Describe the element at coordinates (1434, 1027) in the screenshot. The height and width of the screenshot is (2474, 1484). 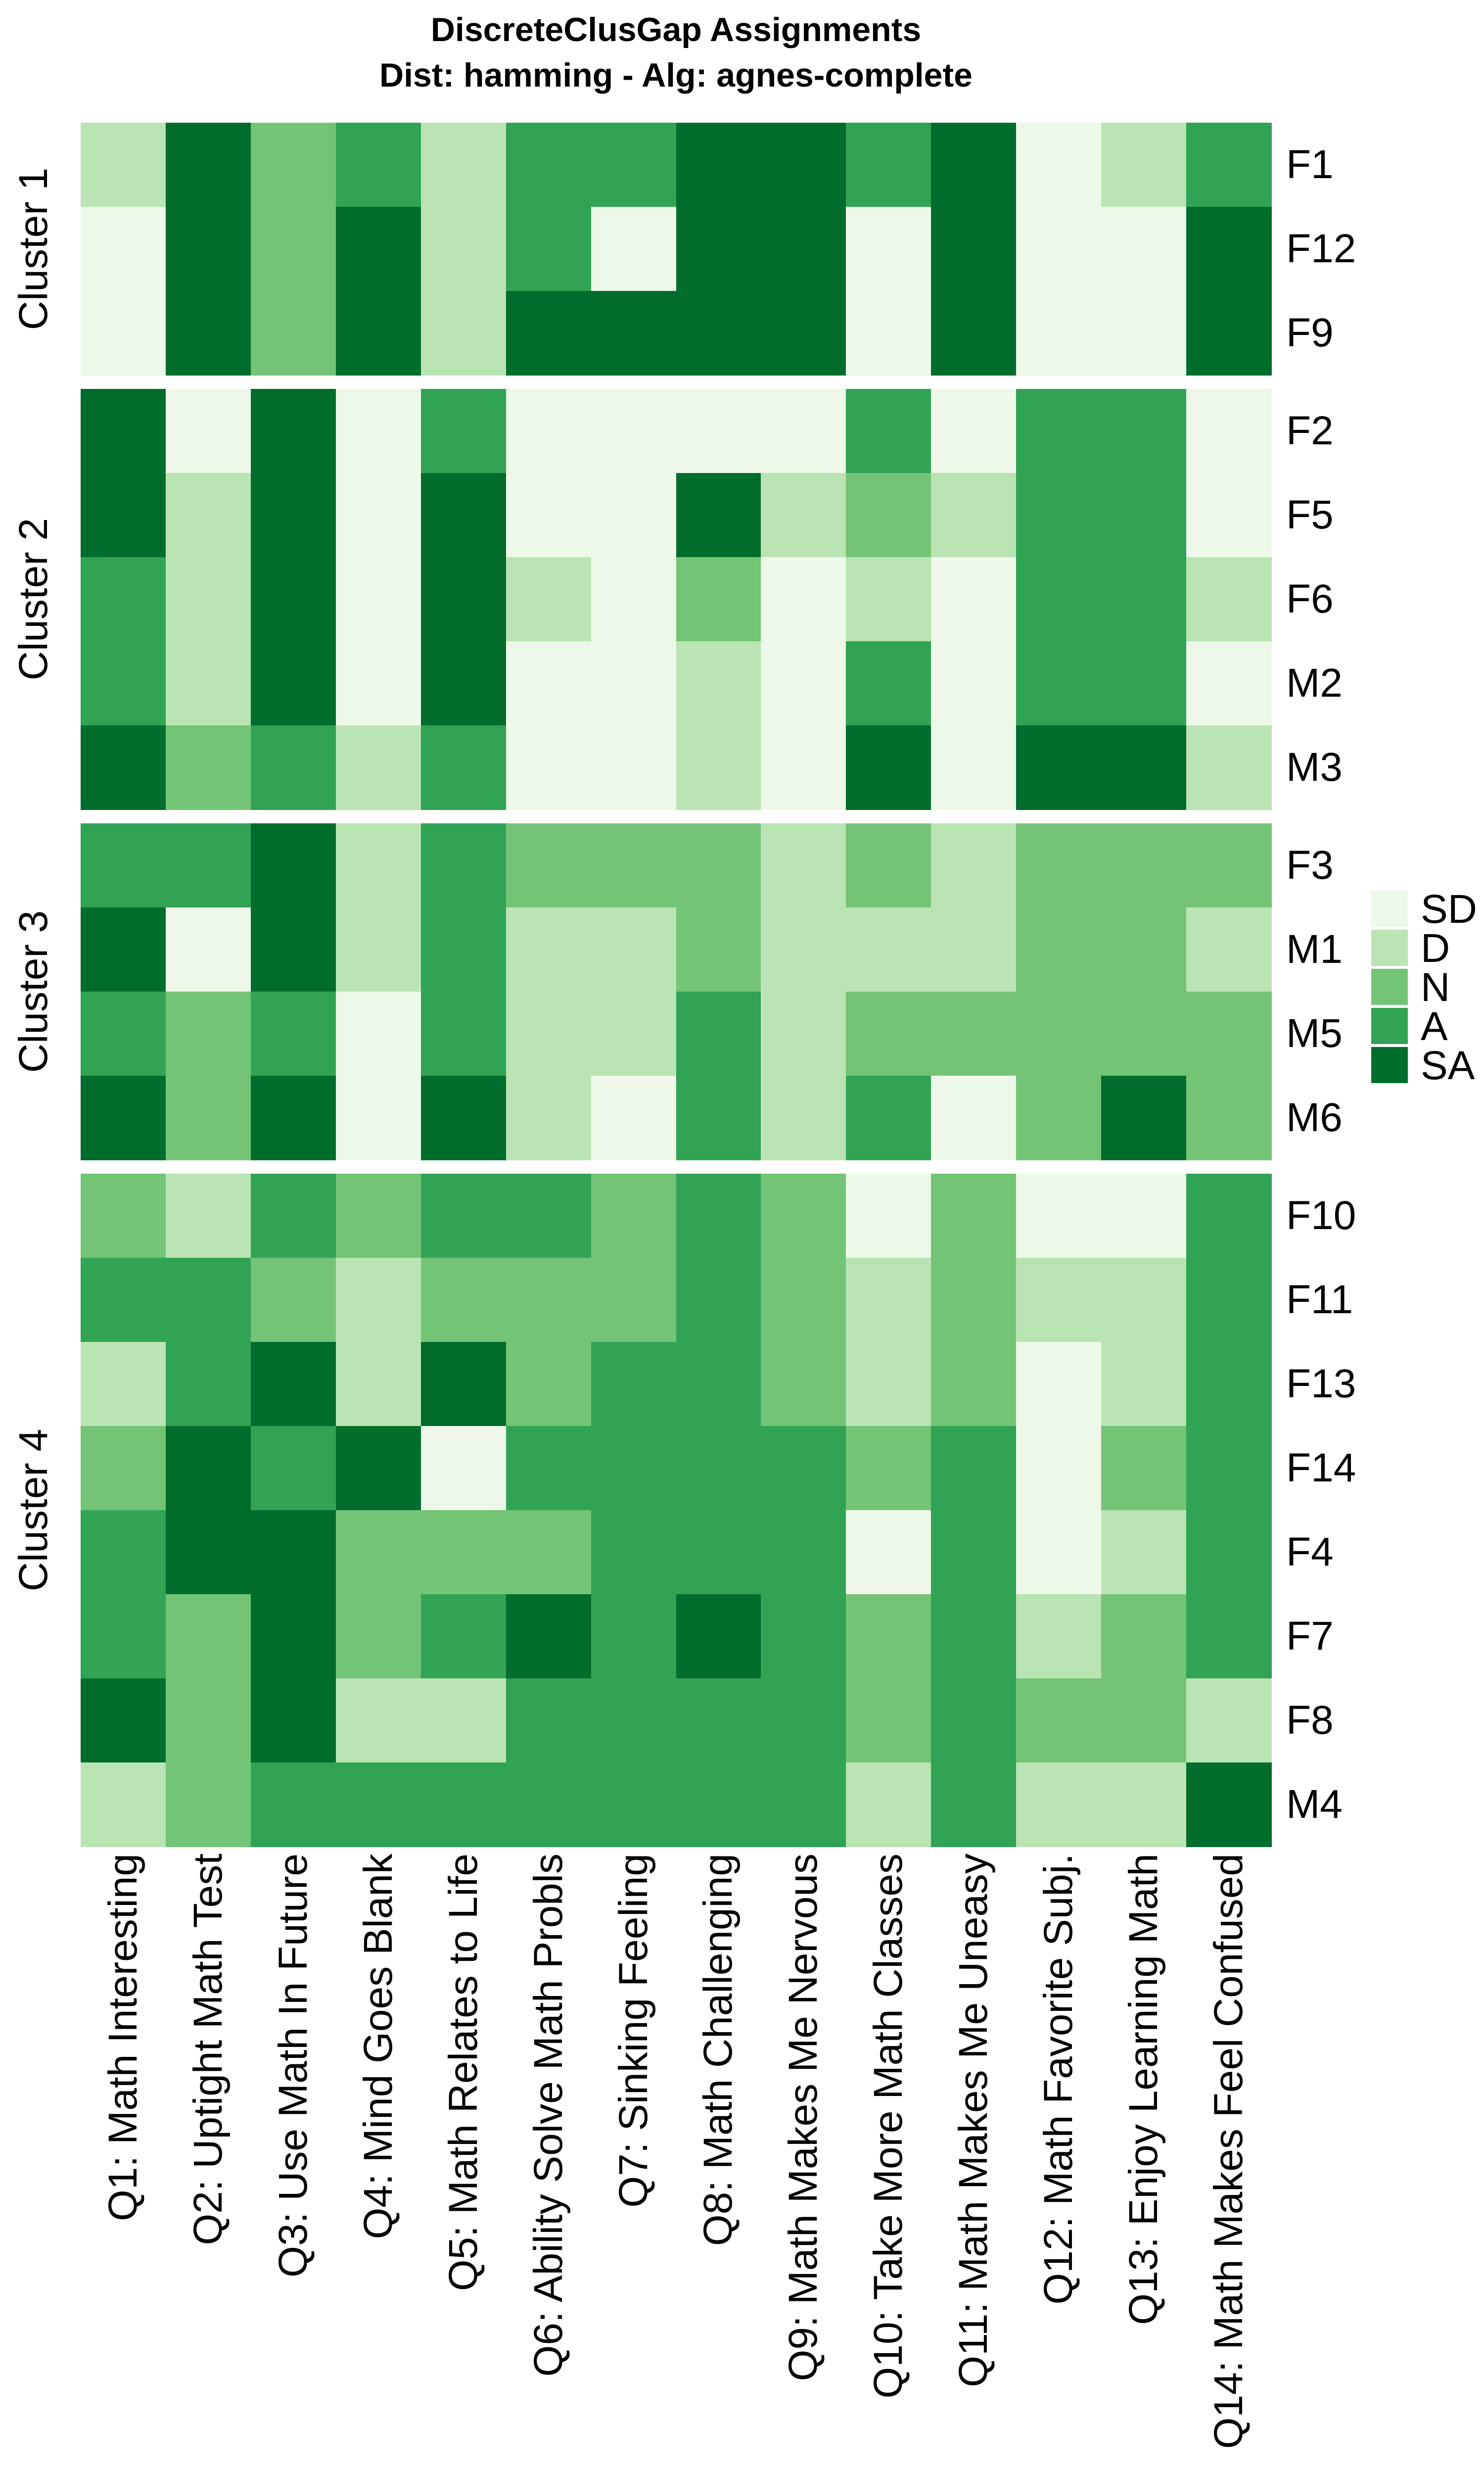
I see `legend-label-A: A` at that location.